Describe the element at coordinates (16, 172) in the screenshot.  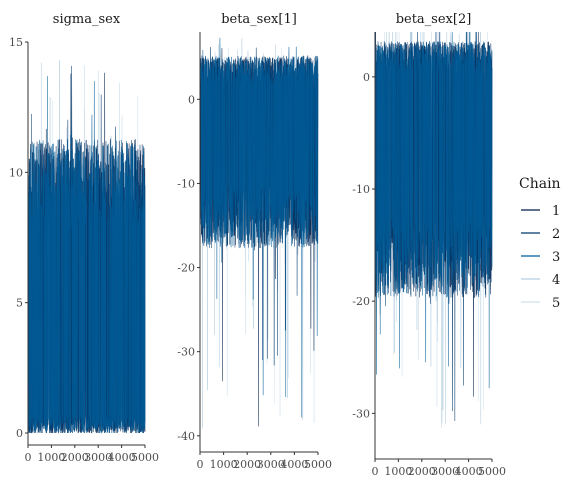
I see `y-tick-label: 10` at that location.